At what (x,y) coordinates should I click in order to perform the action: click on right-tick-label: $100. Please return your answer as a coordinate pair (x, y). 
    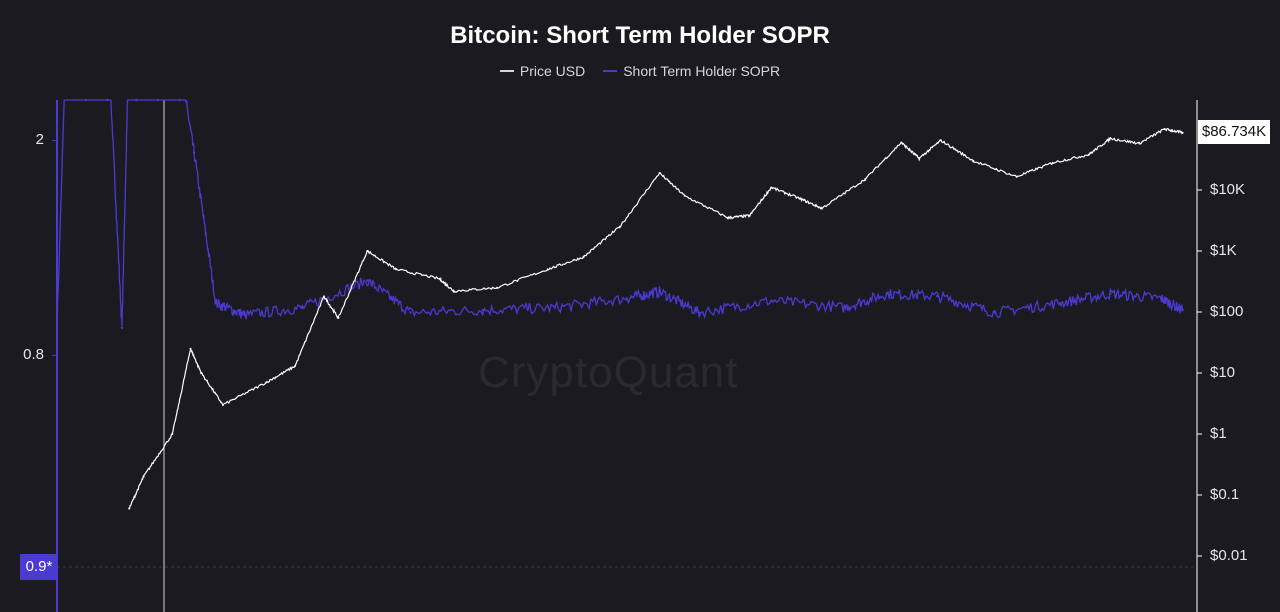
    Looking at the image, I should click on (1227, 311).